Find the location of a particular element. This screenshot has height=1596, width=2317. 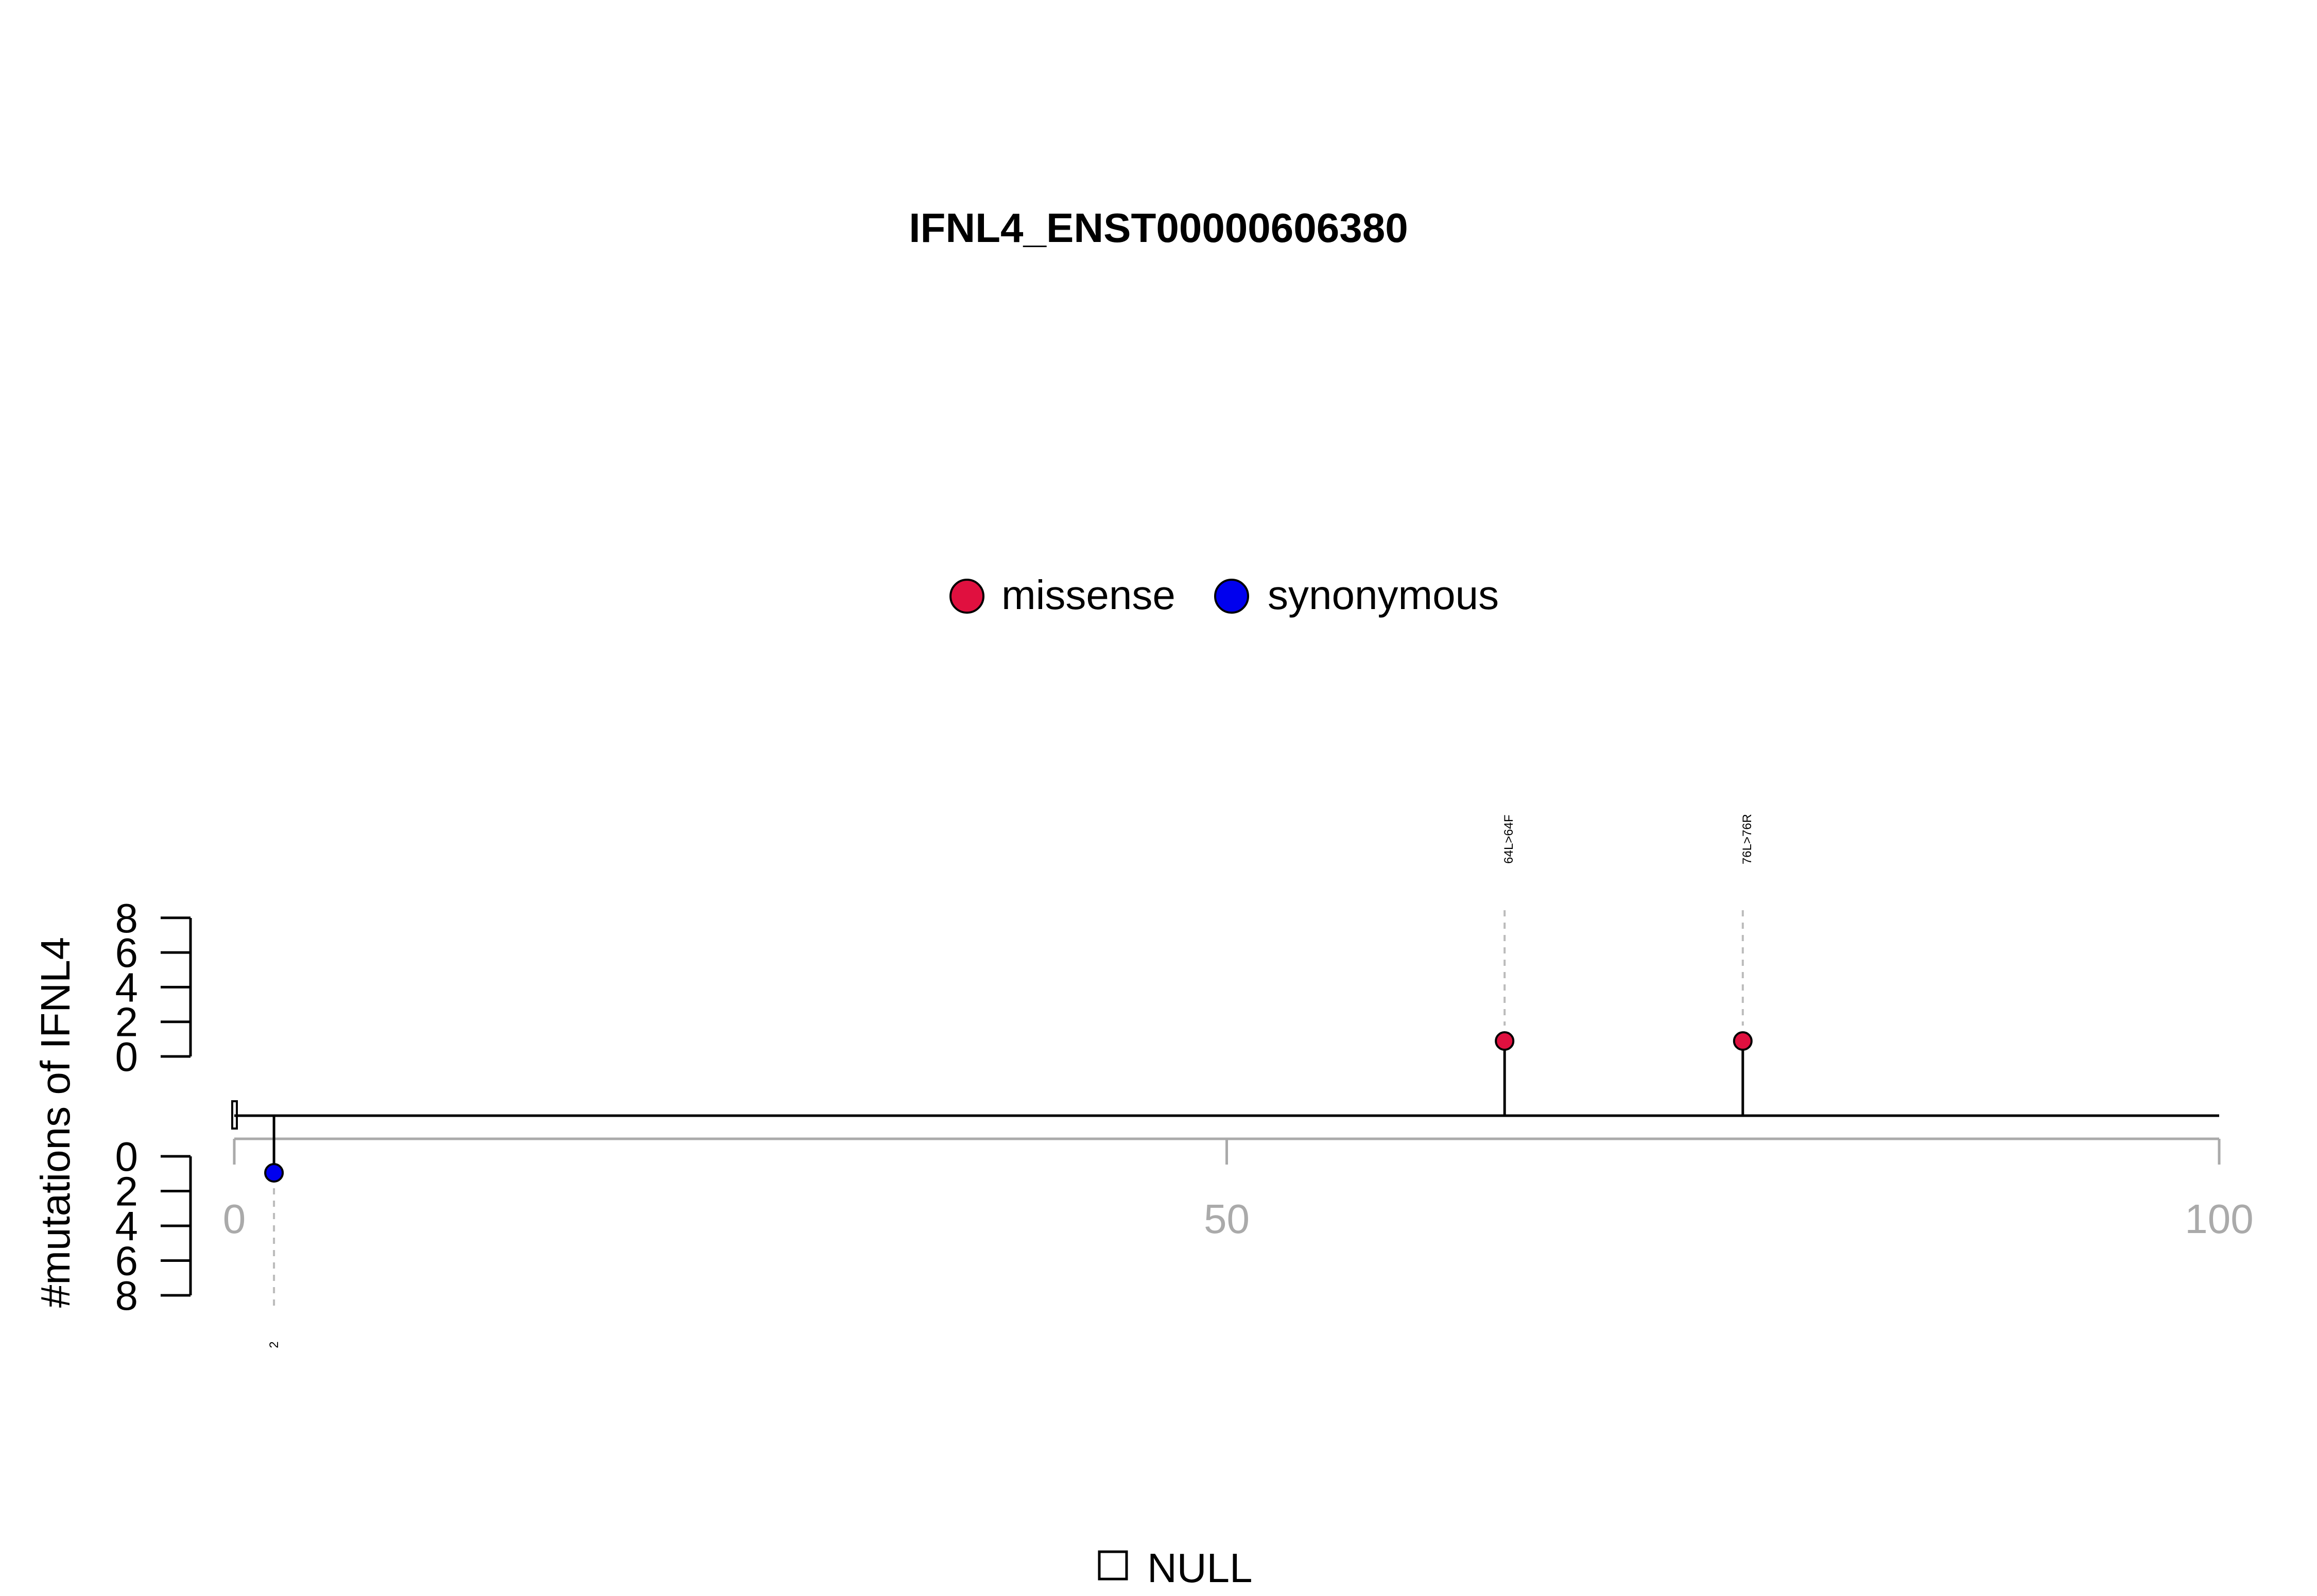

domain-legend-label: NULL is located at coordinates (1200, 1568).